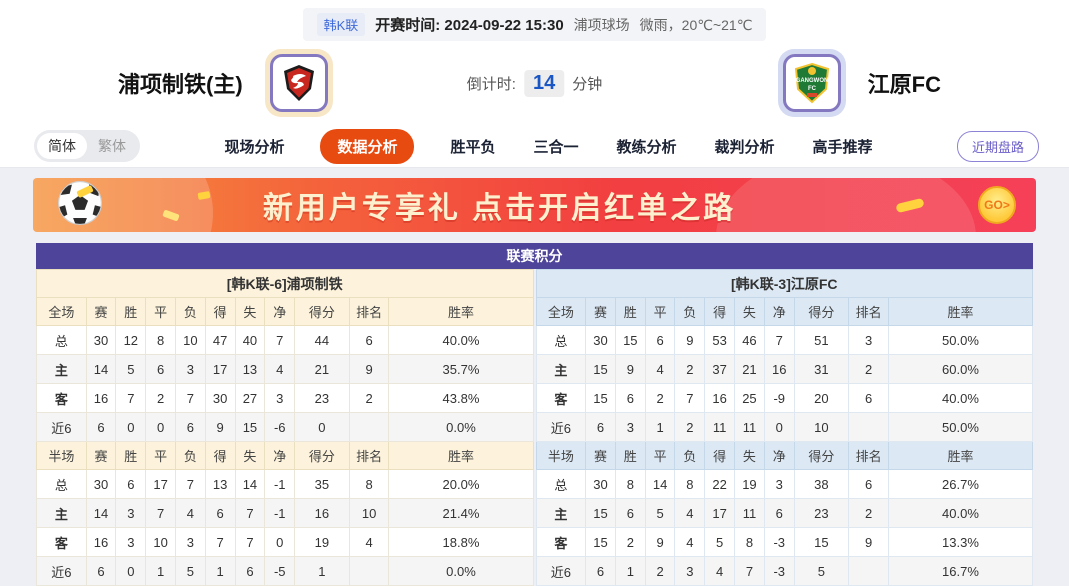 This screenshot has width=1069, height=586. What do you see at coordinates (821, 484) in the screenshot?
I see `stat-cell: 38` at bounding box center [821, 484].